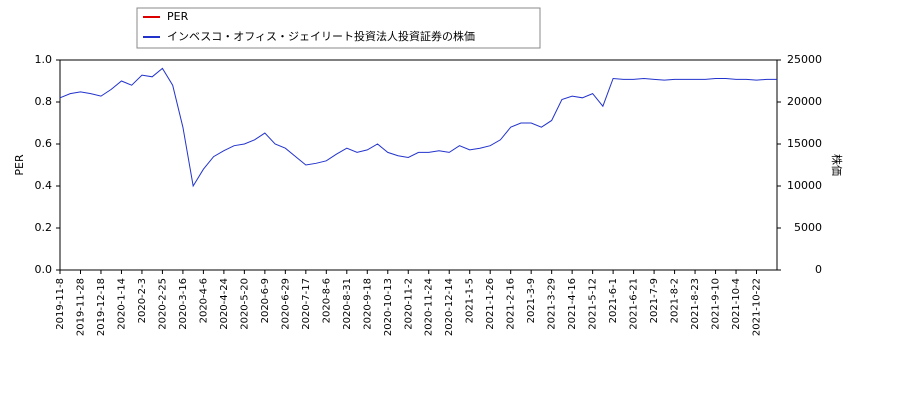 The height and width of the screenshot is (400, 900). What do you see at coordinates (408, 304) in the screenshot?
I see `x-tick-label: 2020-11-2` at bounding box center [408, 304].